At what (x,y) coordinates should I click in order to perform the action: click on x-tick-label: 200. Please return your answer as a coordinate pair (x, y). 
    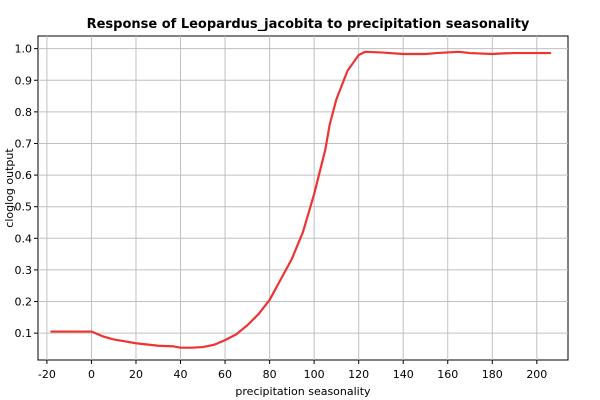
    Looking at the image, I should click on (536, 374).